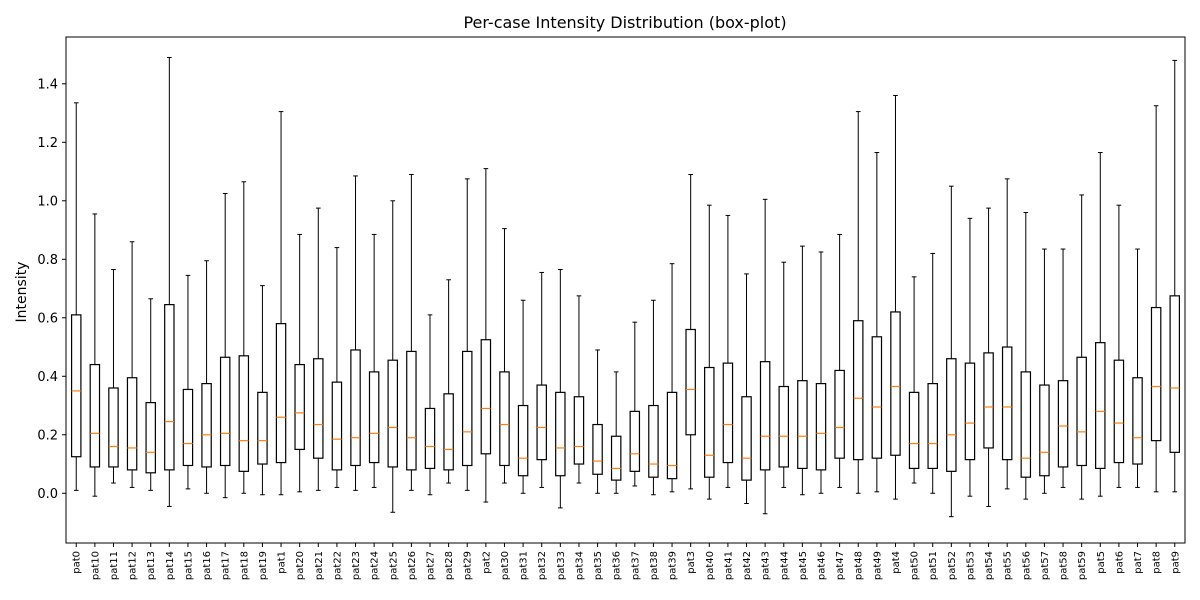 Image resolution: width=1200 pixels, height=600 pixels. I want to click on x-tick-label: pat19, so click(263, 565).